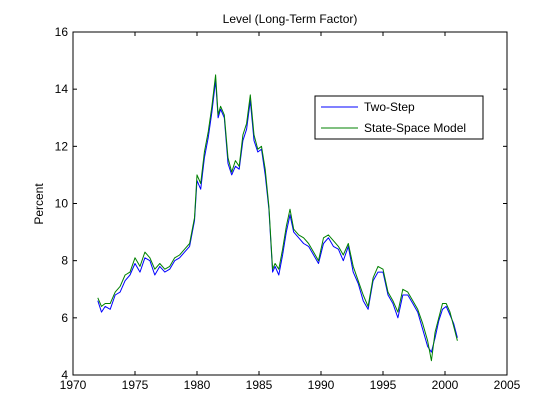 This screenshot has height=420, width=560. I want to click on x-tick-label: 1995, so click(383, 385).